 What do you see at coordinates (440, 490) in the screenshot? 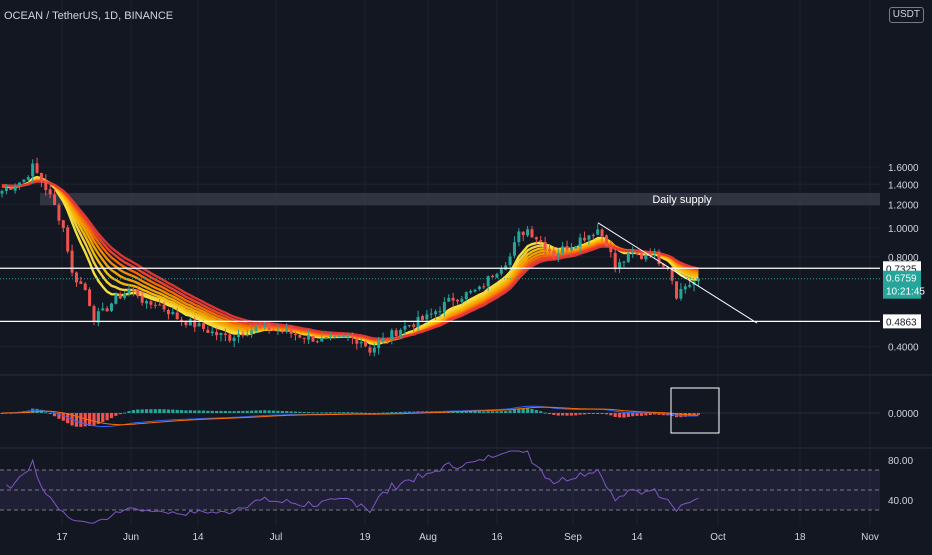
I see `rsi-band-fill` at bounding box center [440, 490].